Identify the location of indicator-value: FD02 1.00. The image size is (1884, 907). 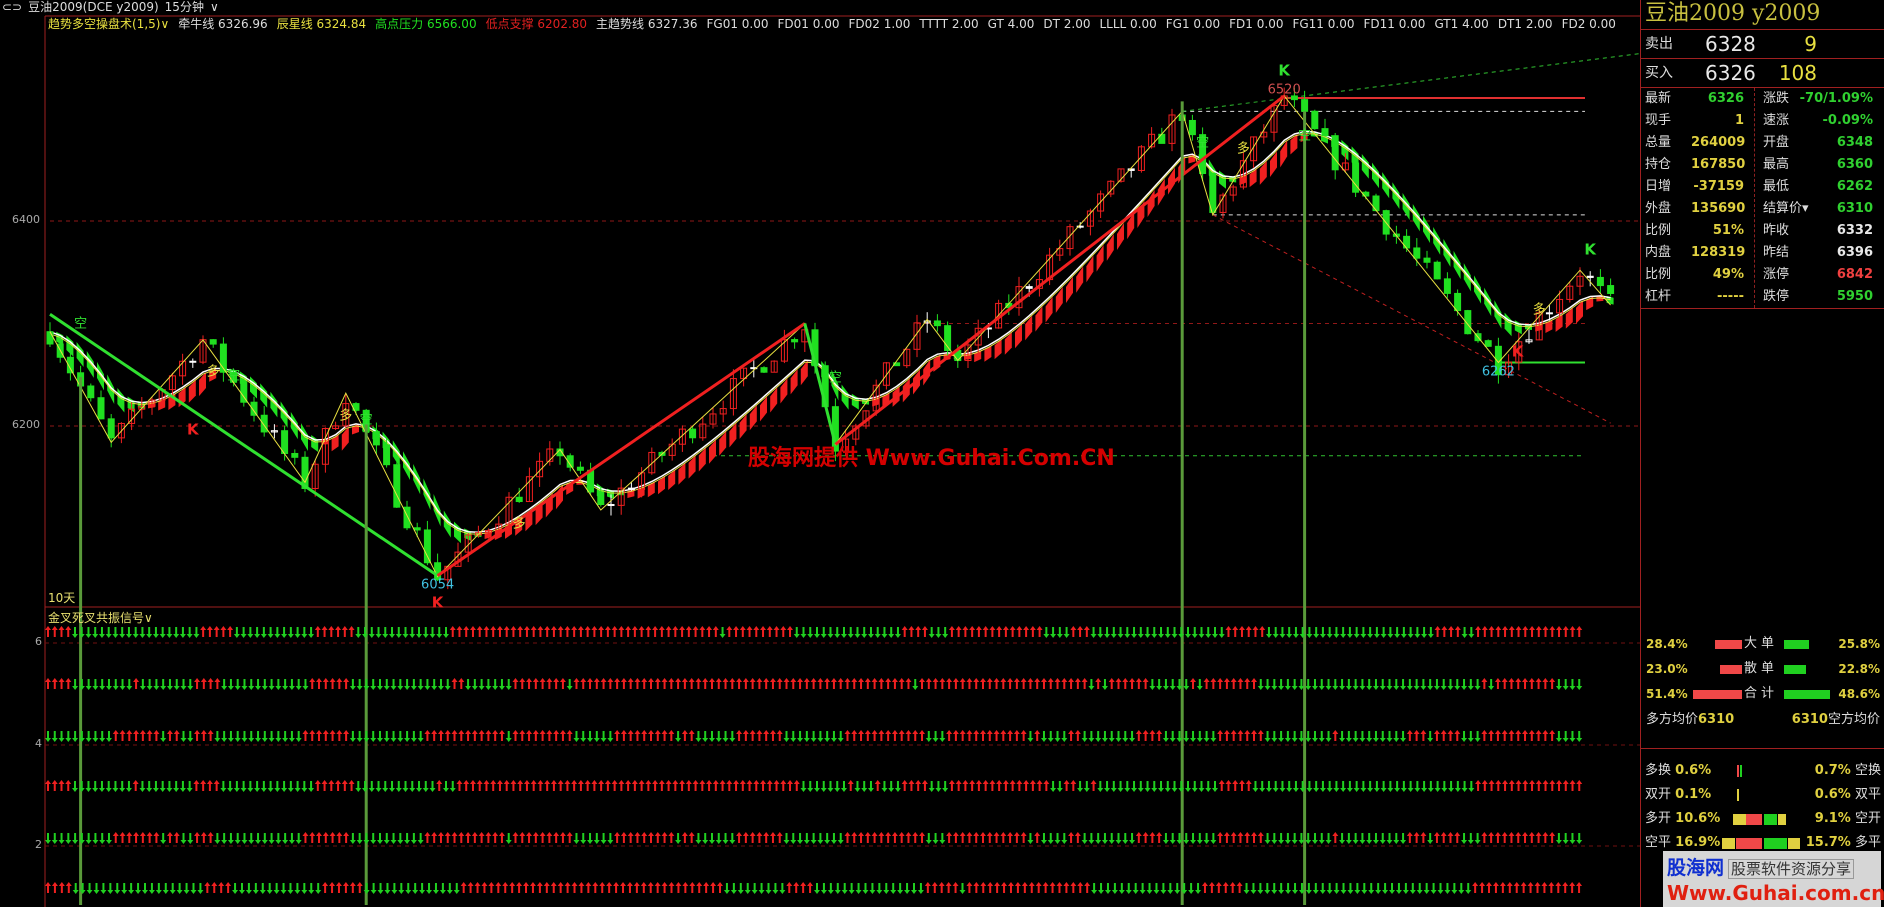
(879, 24).